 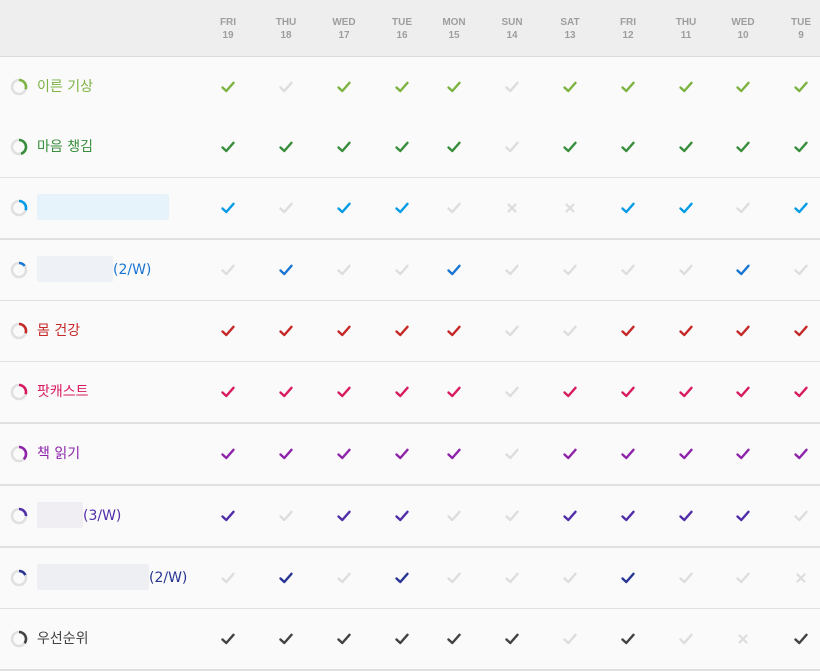 What do you see at coordinates (79, 516) in the screenshot?
I see `habit-name: (3/W)` at bounding box center [79, 516].